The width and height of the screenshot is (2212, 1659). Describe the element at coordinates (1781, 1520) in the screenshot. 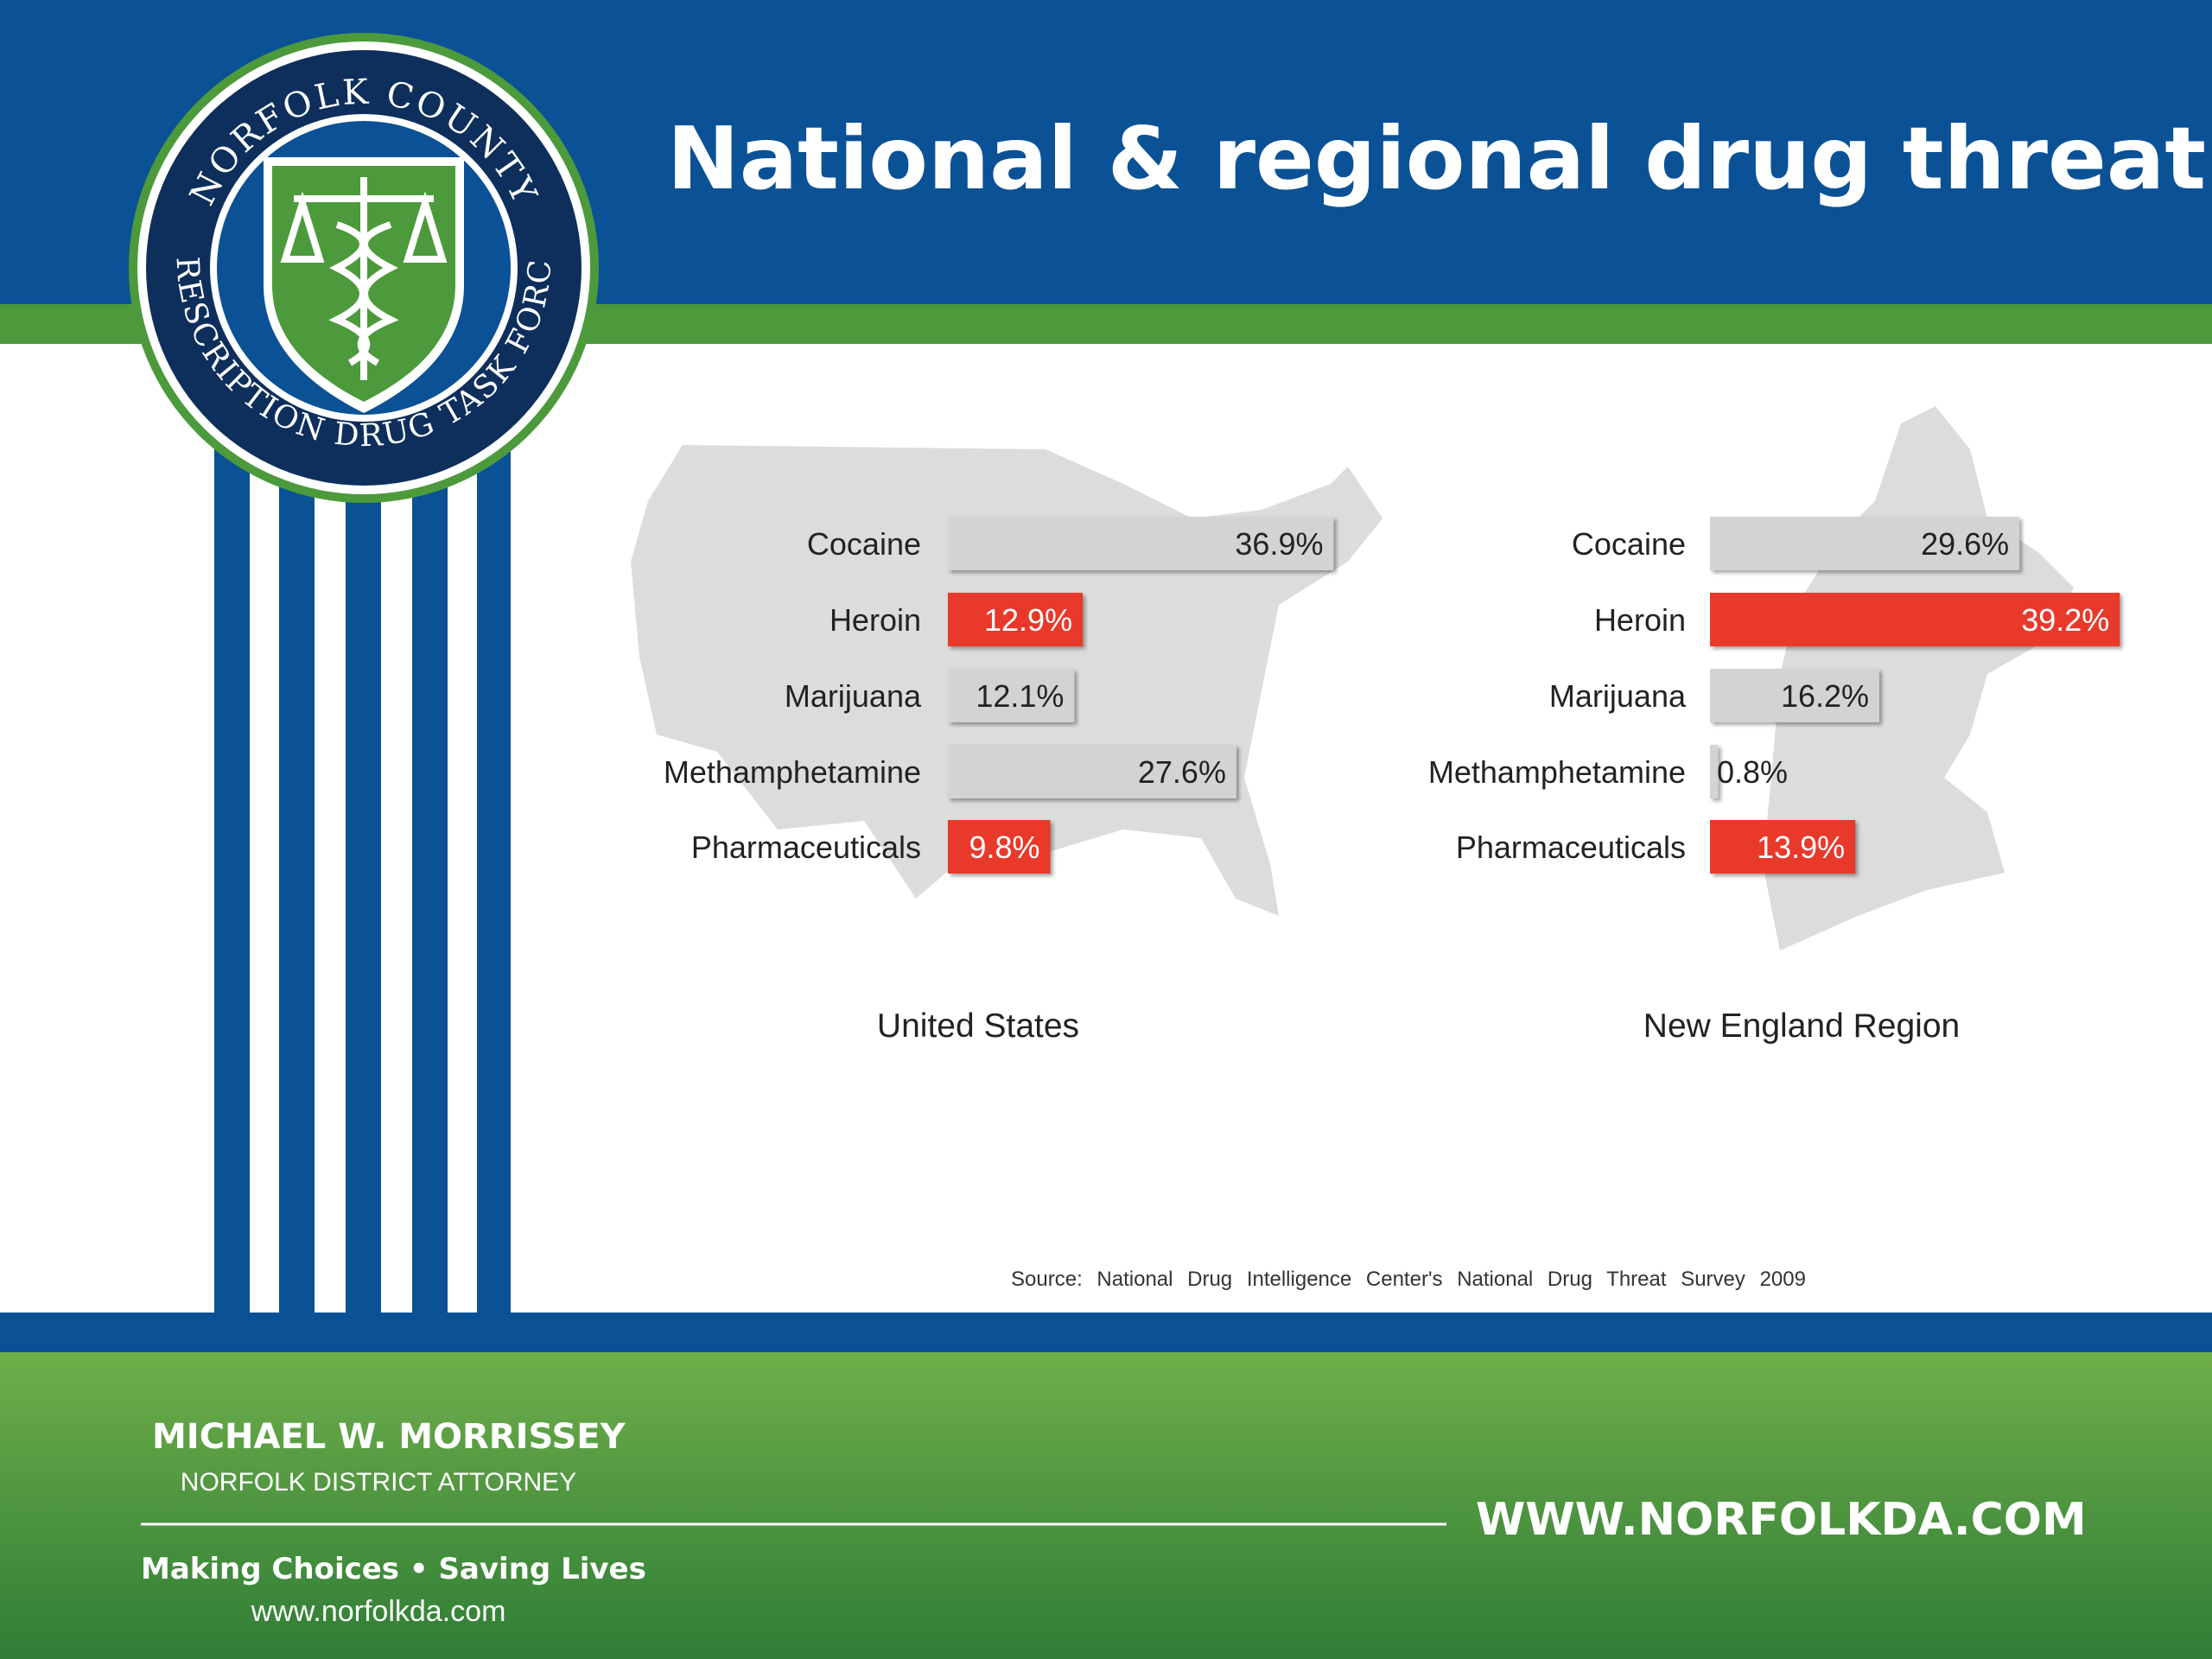

I see `footer-url-large: WWW.NORFOLKDA.COM` at that location.